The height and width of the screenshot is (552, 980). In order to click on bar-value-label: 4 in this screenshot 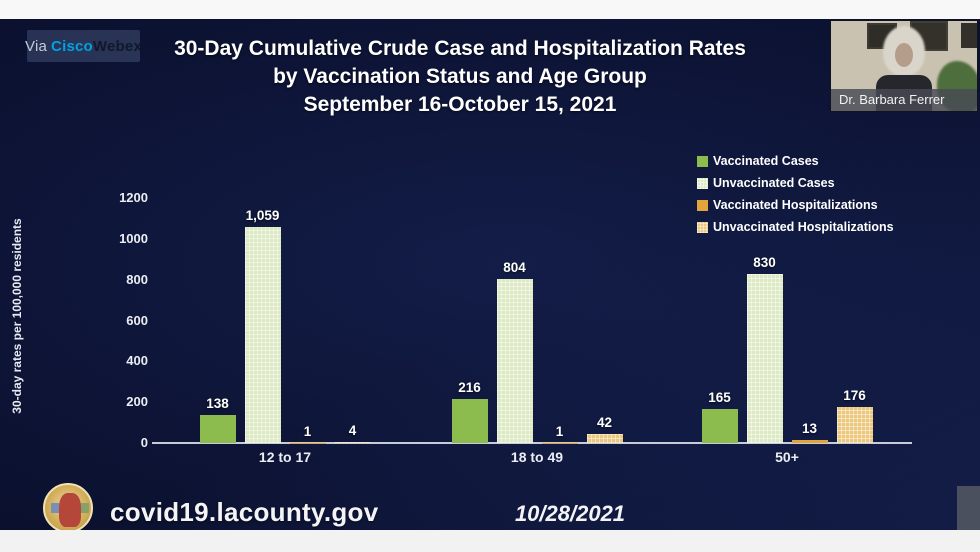, I will do `click(352, 431)`.